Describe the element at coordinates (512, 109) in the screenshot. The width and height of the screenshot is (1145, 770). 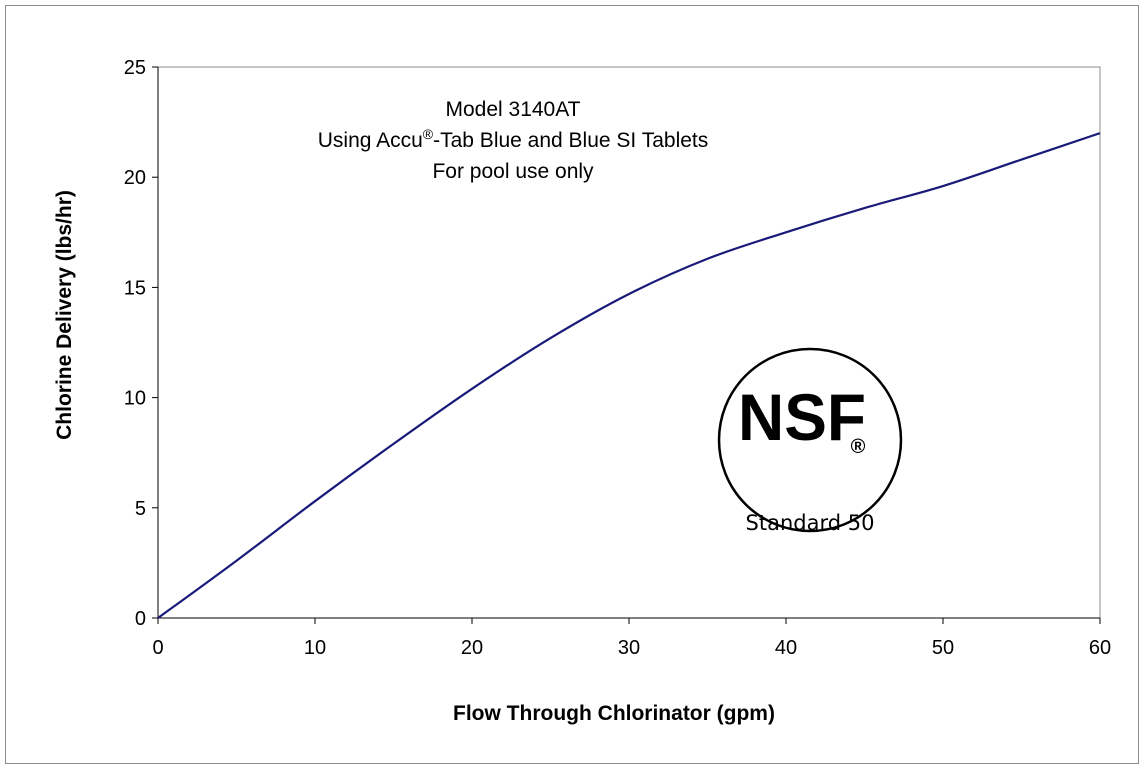
I see `annotation-line-1: Model 3140AT` at that location.